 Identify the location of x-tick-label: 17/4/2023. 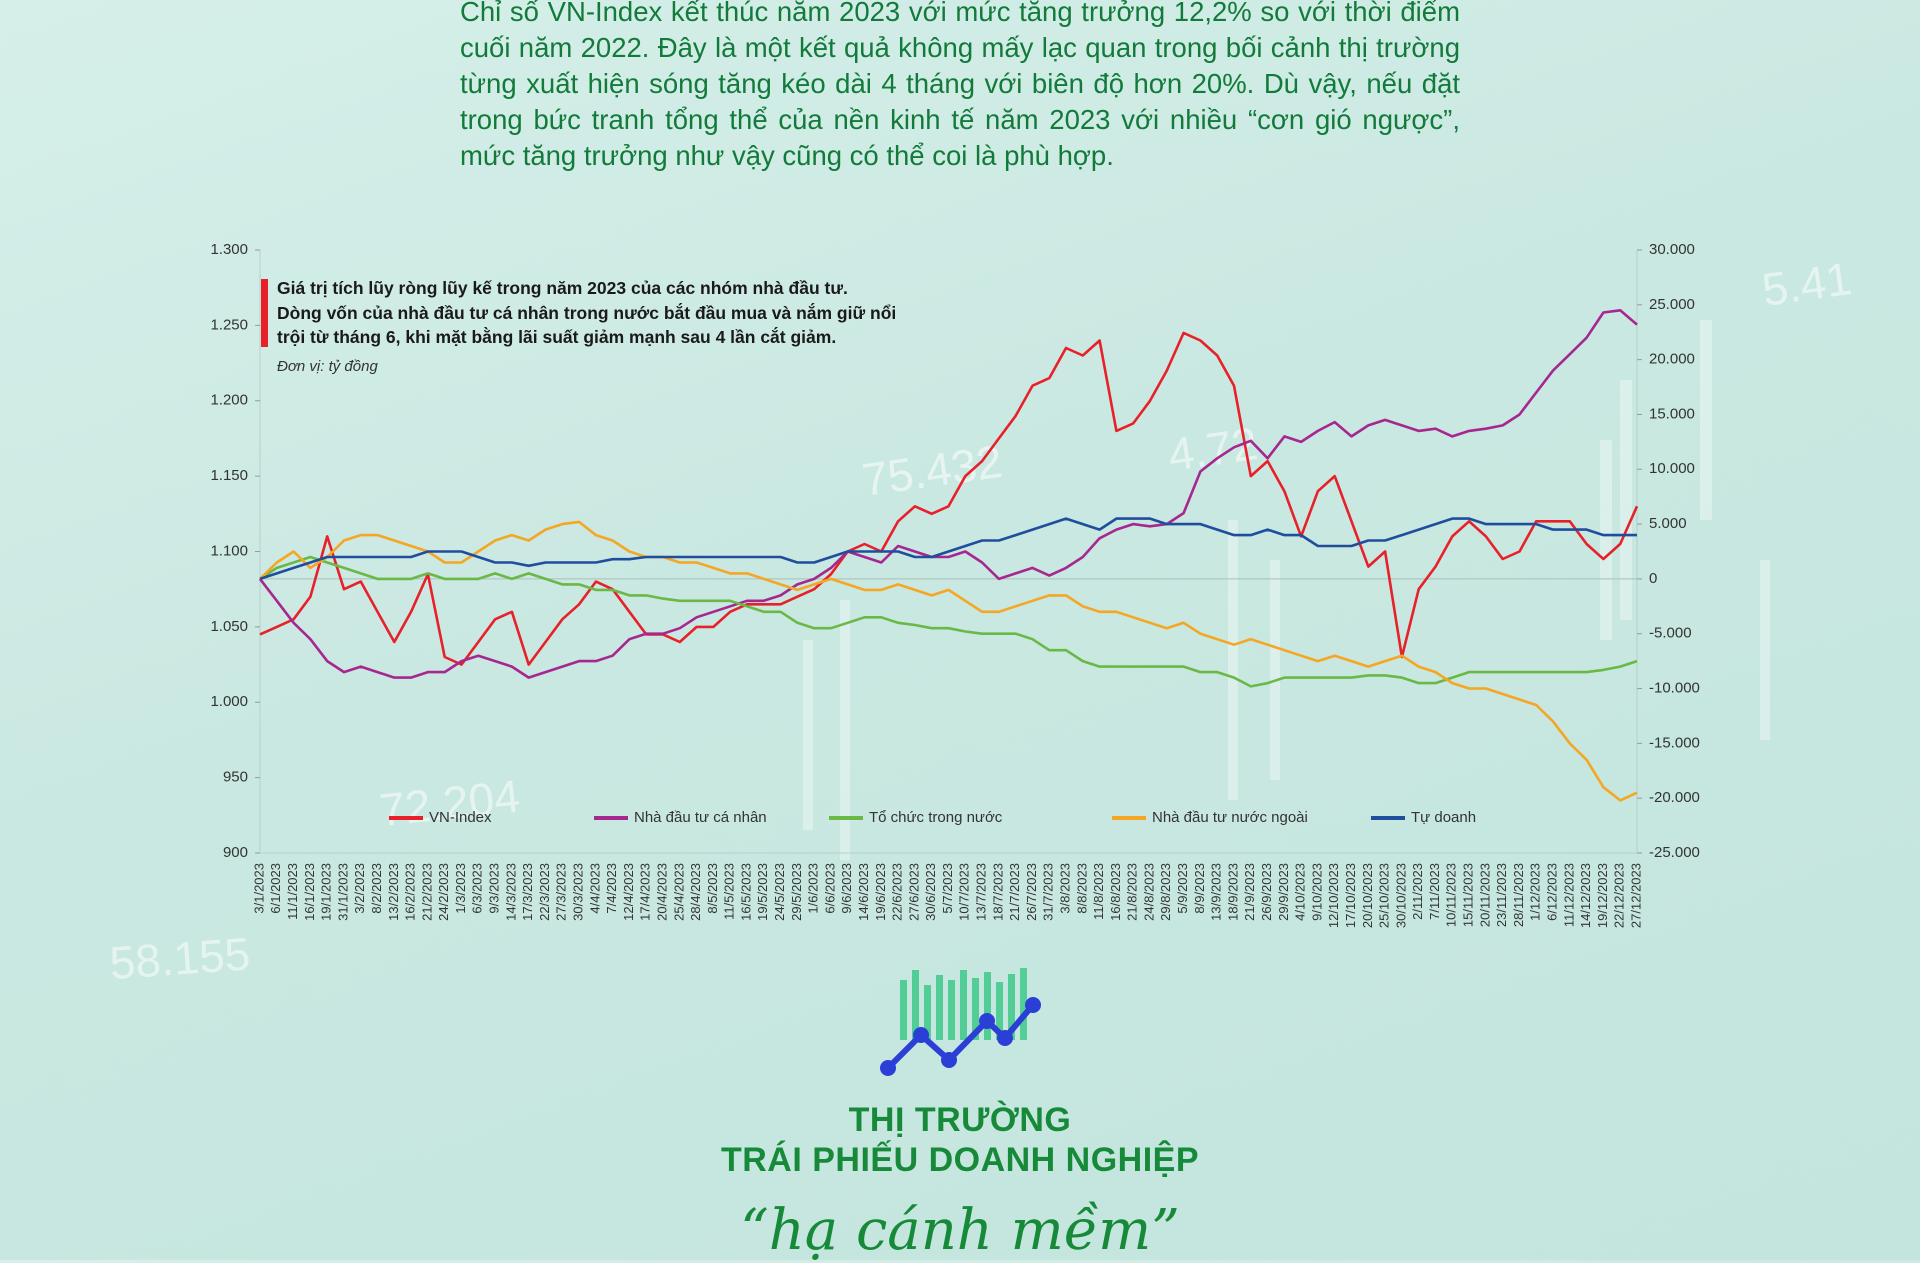
(645, 892).